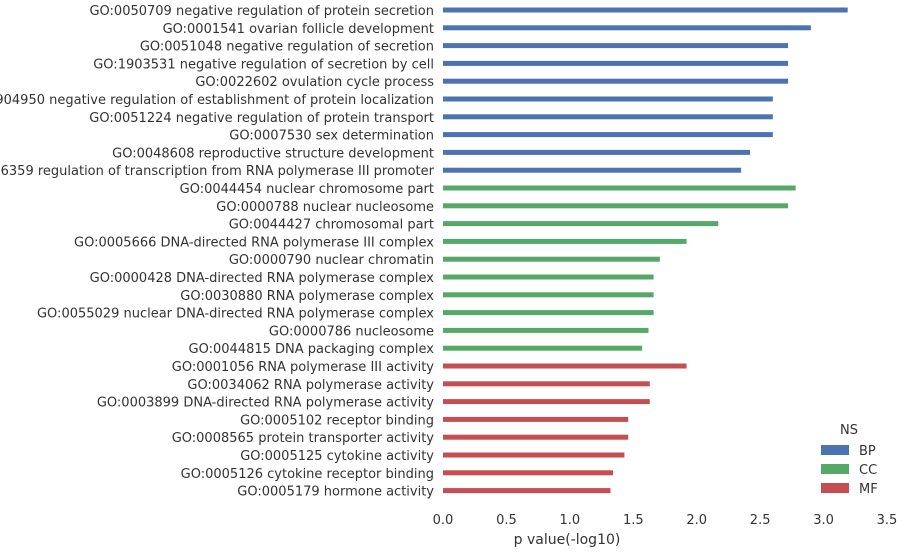 The width and height of the screenshot is (905, 552). Describe the element at coordinates (331, 260) in the screenshot. I see `category-label: GO:0000790 nuclear chromatin` at that location.